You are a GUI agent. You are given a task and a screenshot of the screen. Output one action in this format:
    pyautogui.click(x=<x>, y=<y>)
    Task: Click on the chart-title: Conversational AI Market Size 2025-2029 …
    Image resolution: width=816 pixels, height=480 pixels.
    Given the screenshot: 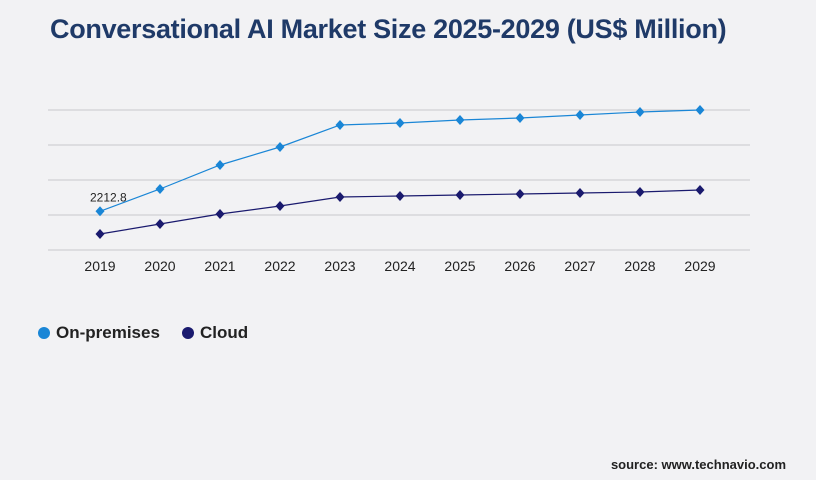 What is the action you would take?
    pyautogui.click(x=388, y=29)
    